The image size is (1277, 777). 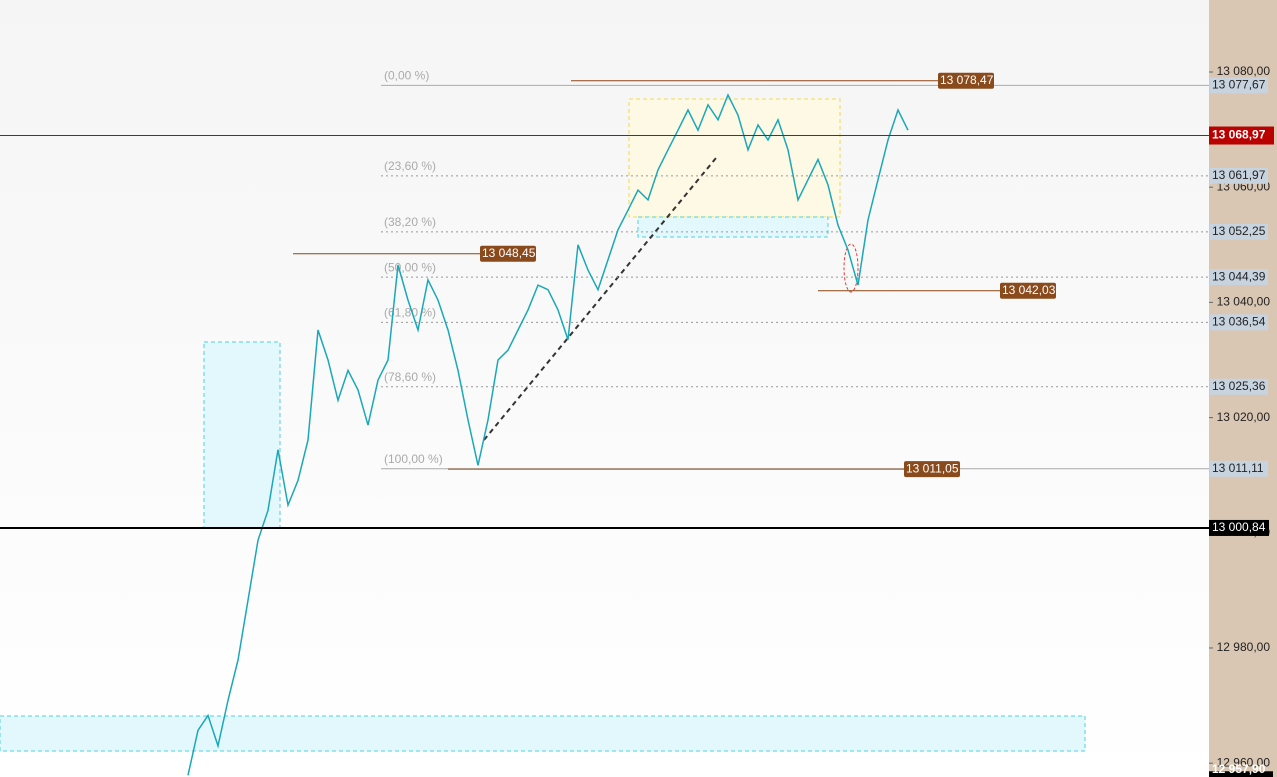 What do you see at coordinates (410, 377) in the screenshot?
I see `fib-ratio: (78,60 %)` at bounding box center [410, 377].